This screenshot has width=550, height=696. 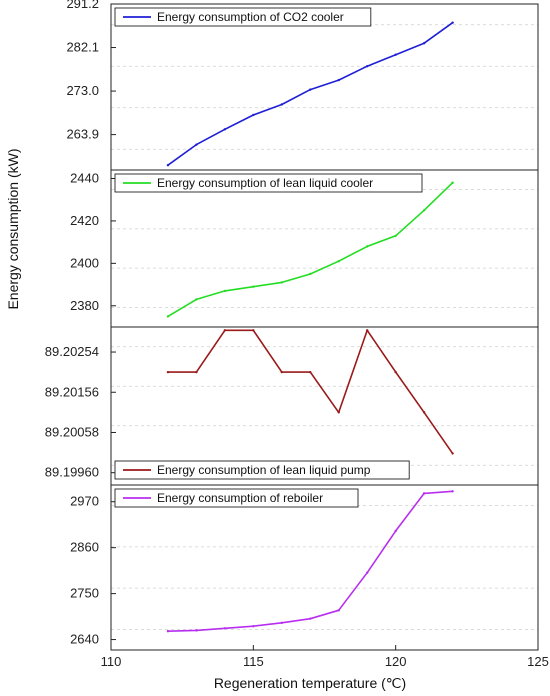 I want to click on y-tick-label: 2750, so click(x=84, y=593).